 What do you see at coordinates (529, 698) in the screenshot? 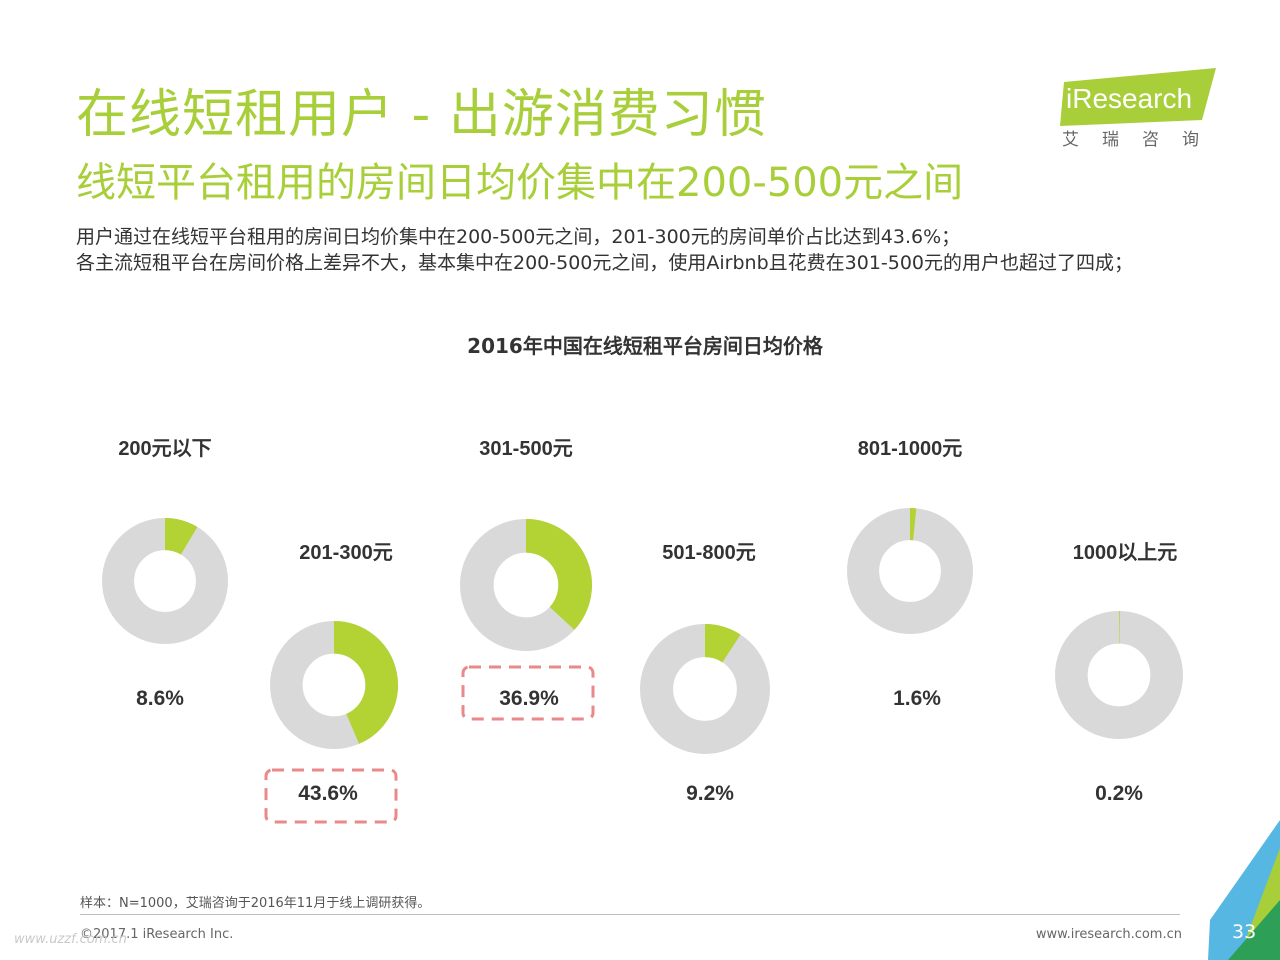
I see `value-label-3: 36.9%` at bounding box center [529, 698].